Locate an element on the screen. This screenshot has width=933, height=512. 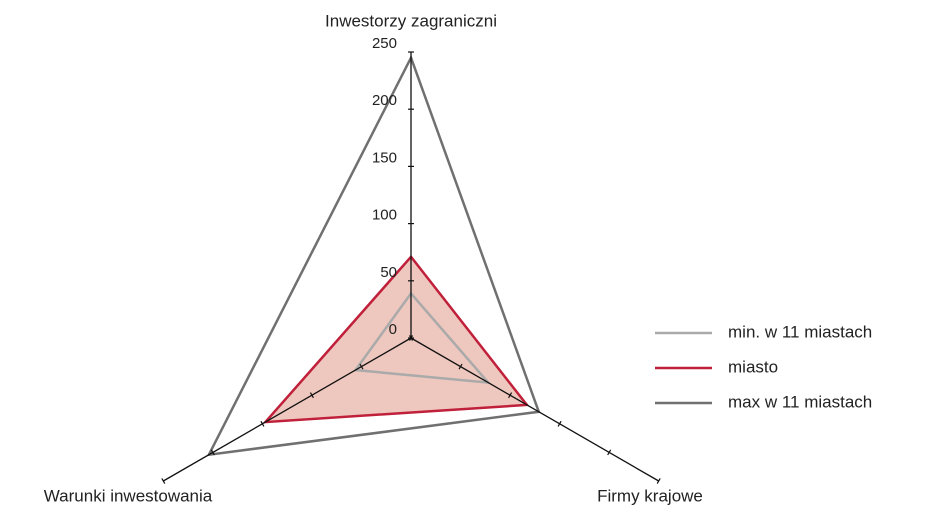
legend-label: miasto is located at coordinates (753, 366).